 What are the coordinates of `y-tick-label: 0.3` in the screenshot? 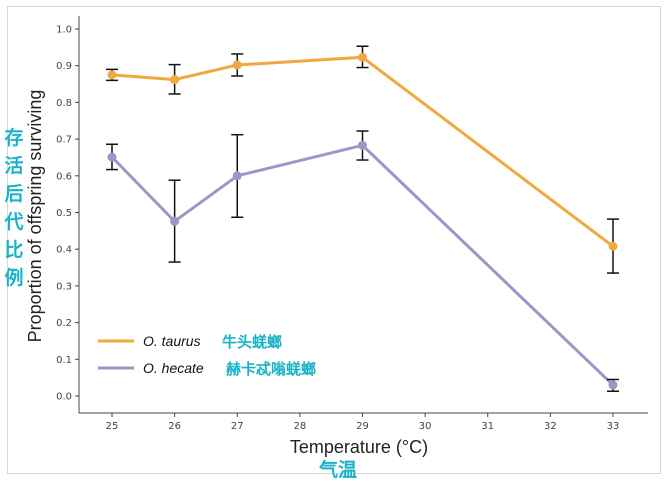 It's located at (64, 286).